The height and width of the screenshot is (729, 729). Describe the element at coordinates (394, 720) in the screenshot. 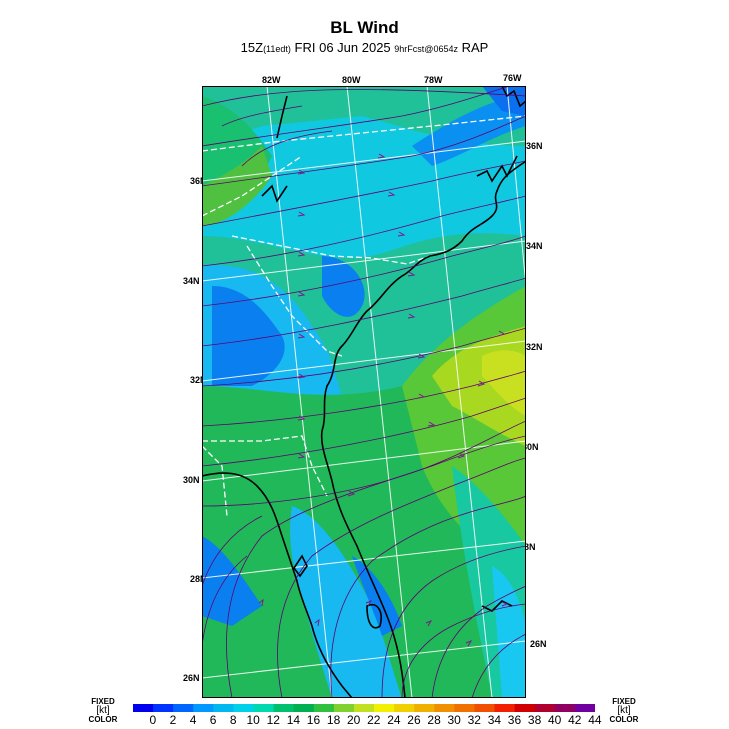

I see `colorbar-tick-label: 24` at that location.